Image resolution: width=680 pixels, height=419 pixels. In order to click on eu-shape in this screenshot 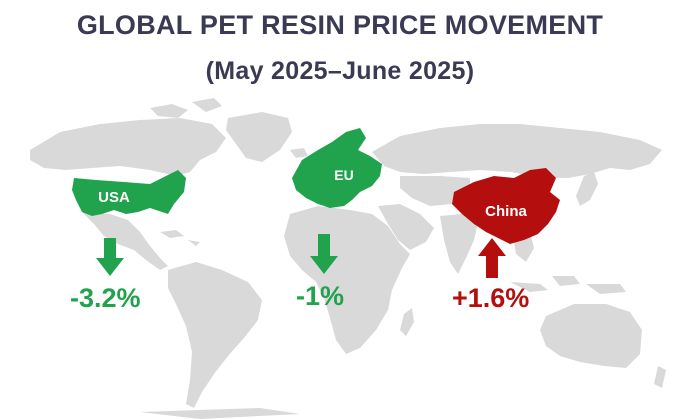, I will do `click(337, 168)`.